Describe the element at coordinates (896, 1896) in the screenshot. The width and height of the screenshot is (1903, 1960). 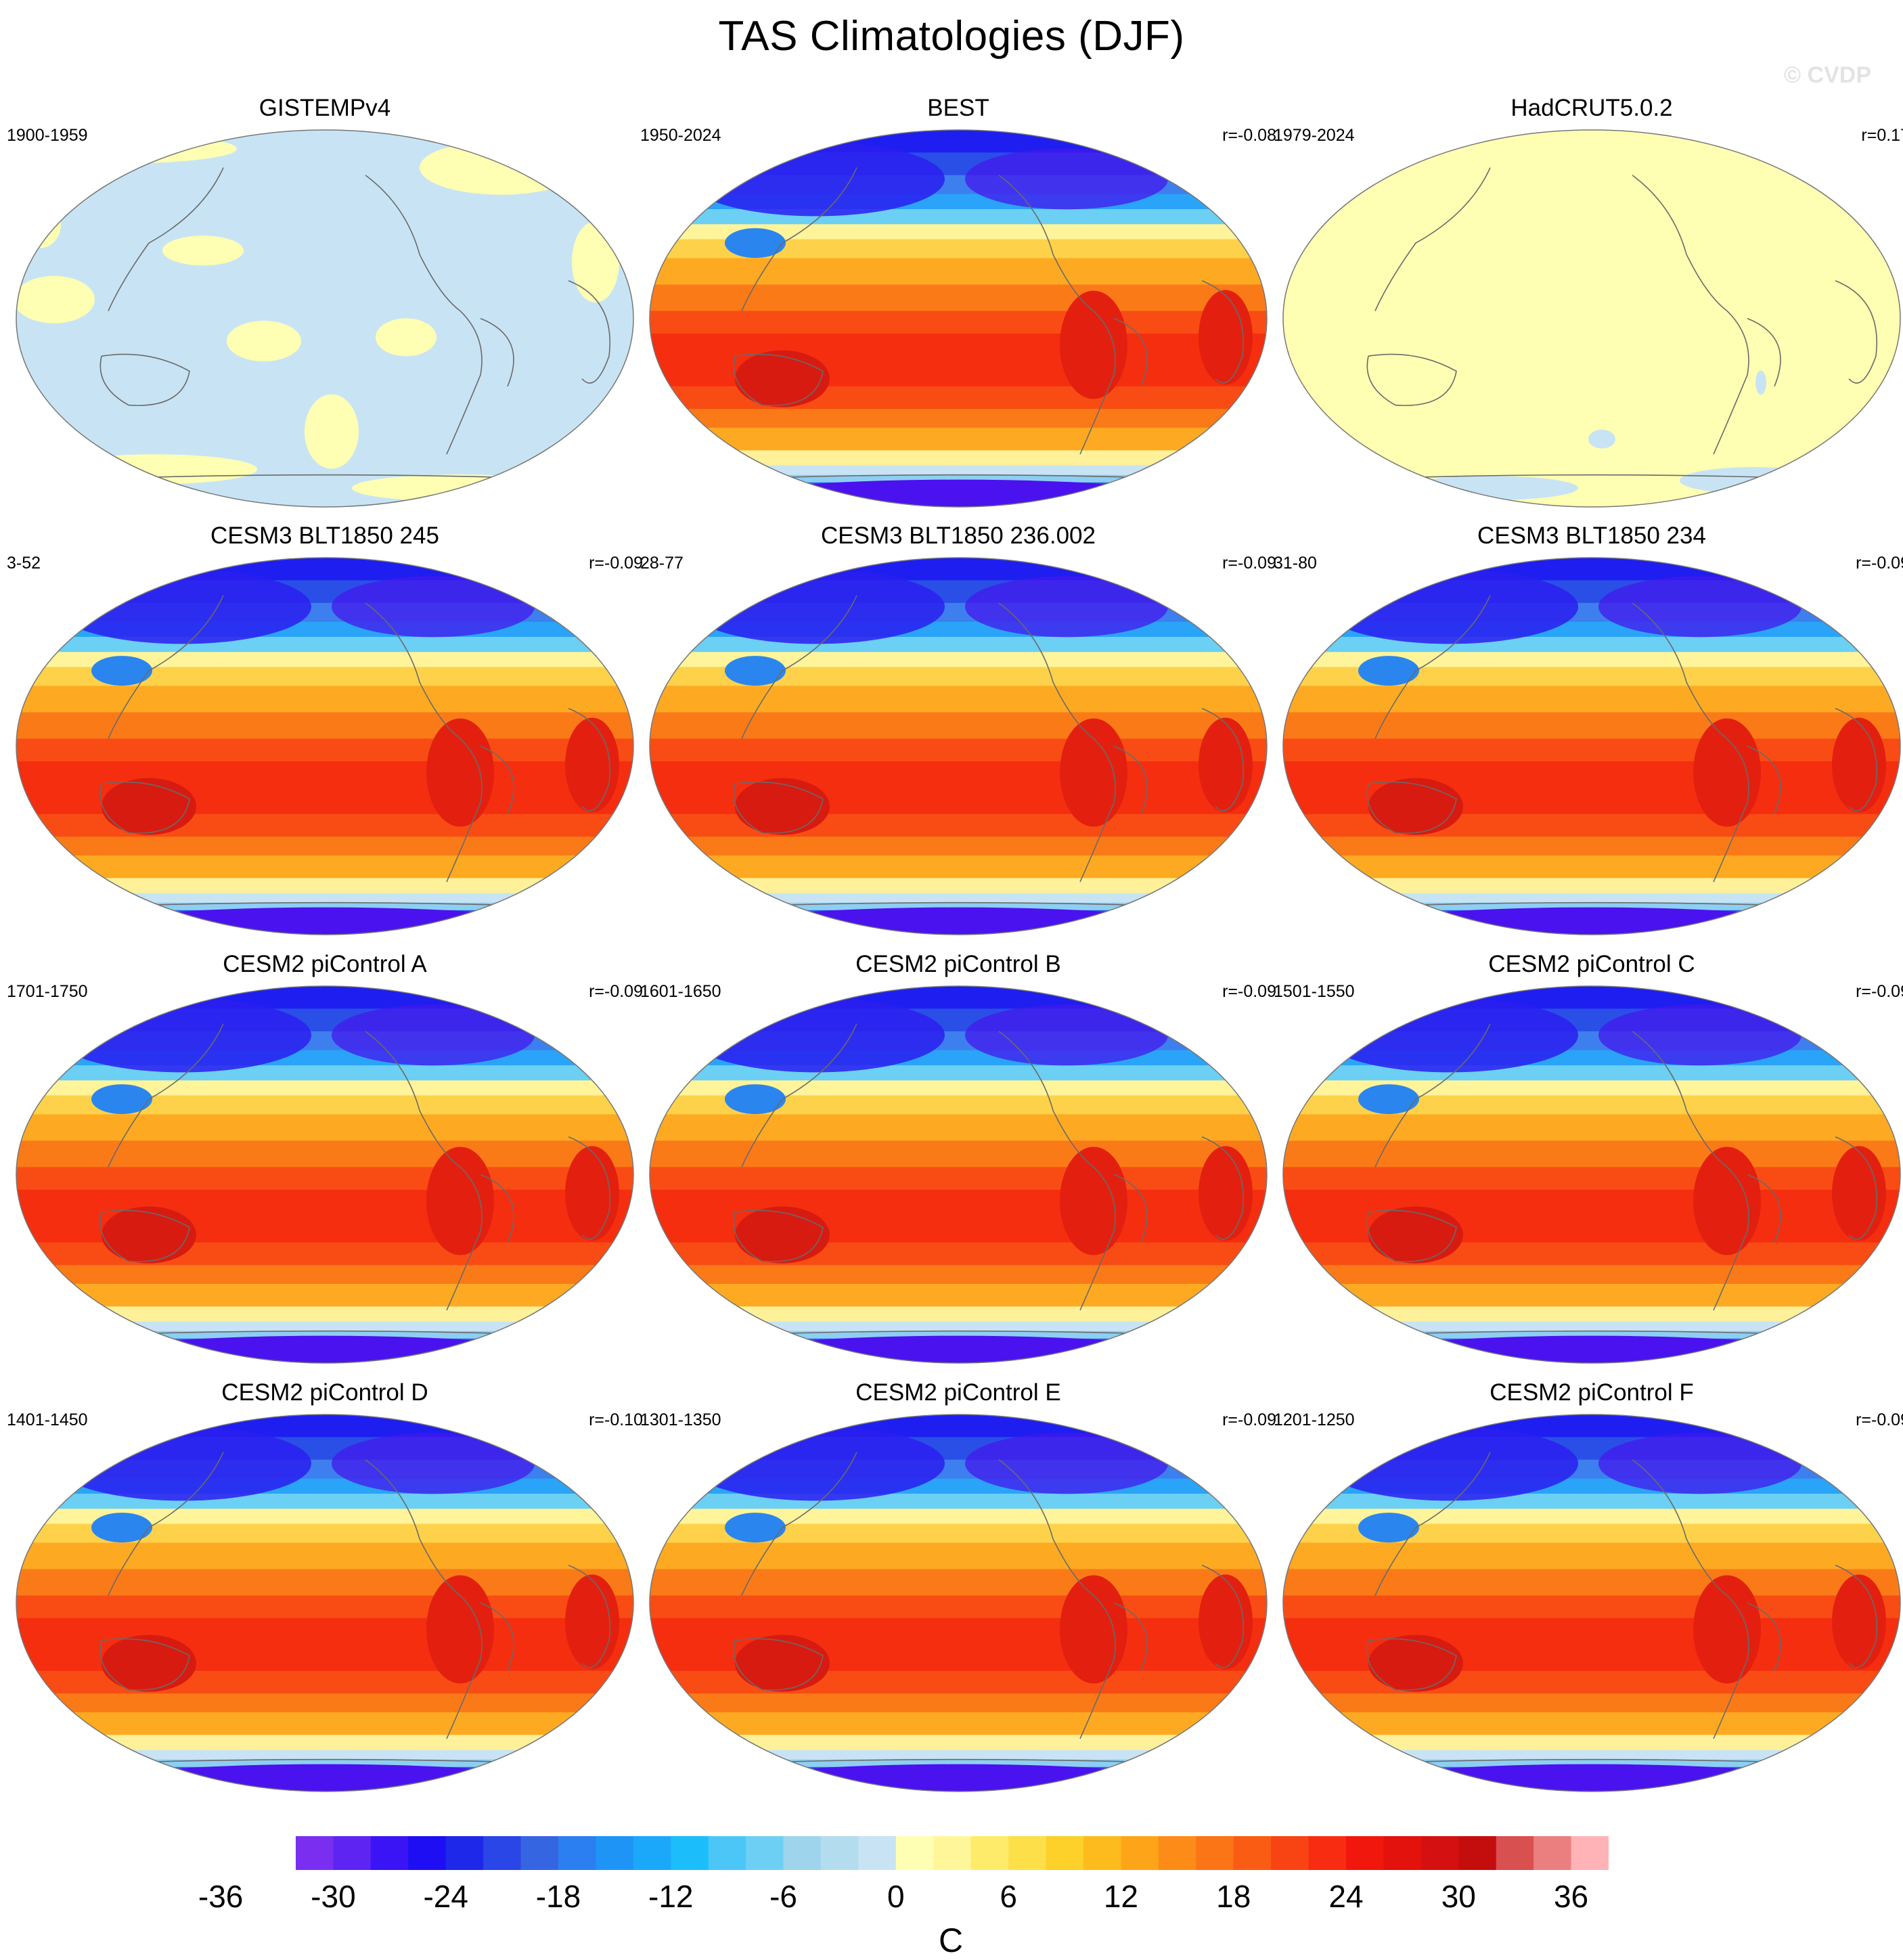
I see `colorbar-tick-label: 0` at that location.